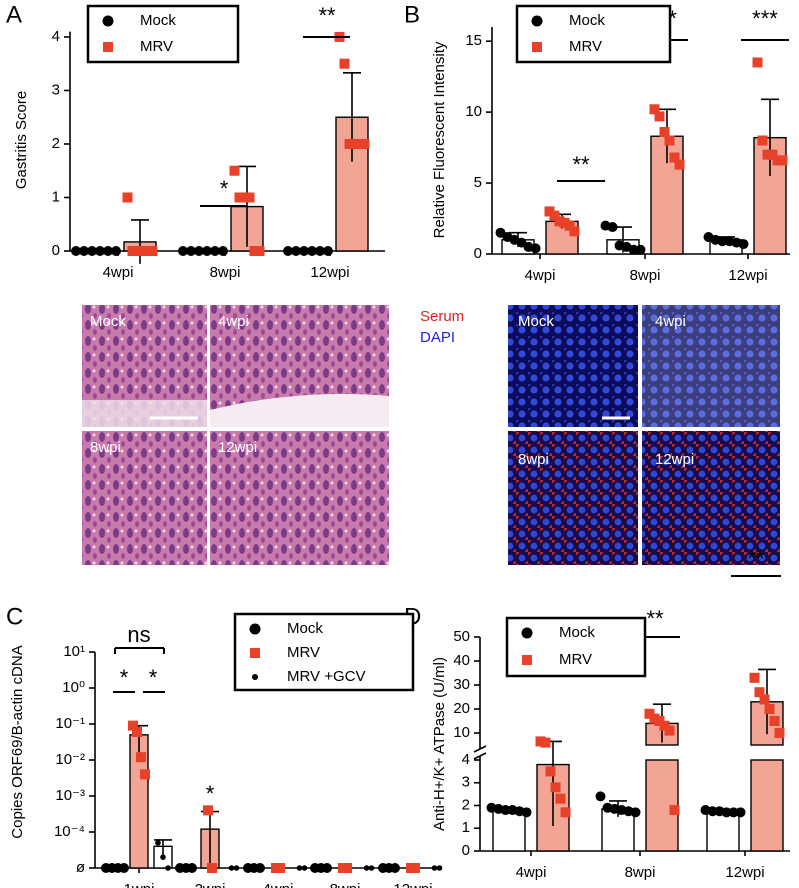 This screenshot has width=799, height=888. I want to click on y-tick-label: 10⁰, so click(73, 687).